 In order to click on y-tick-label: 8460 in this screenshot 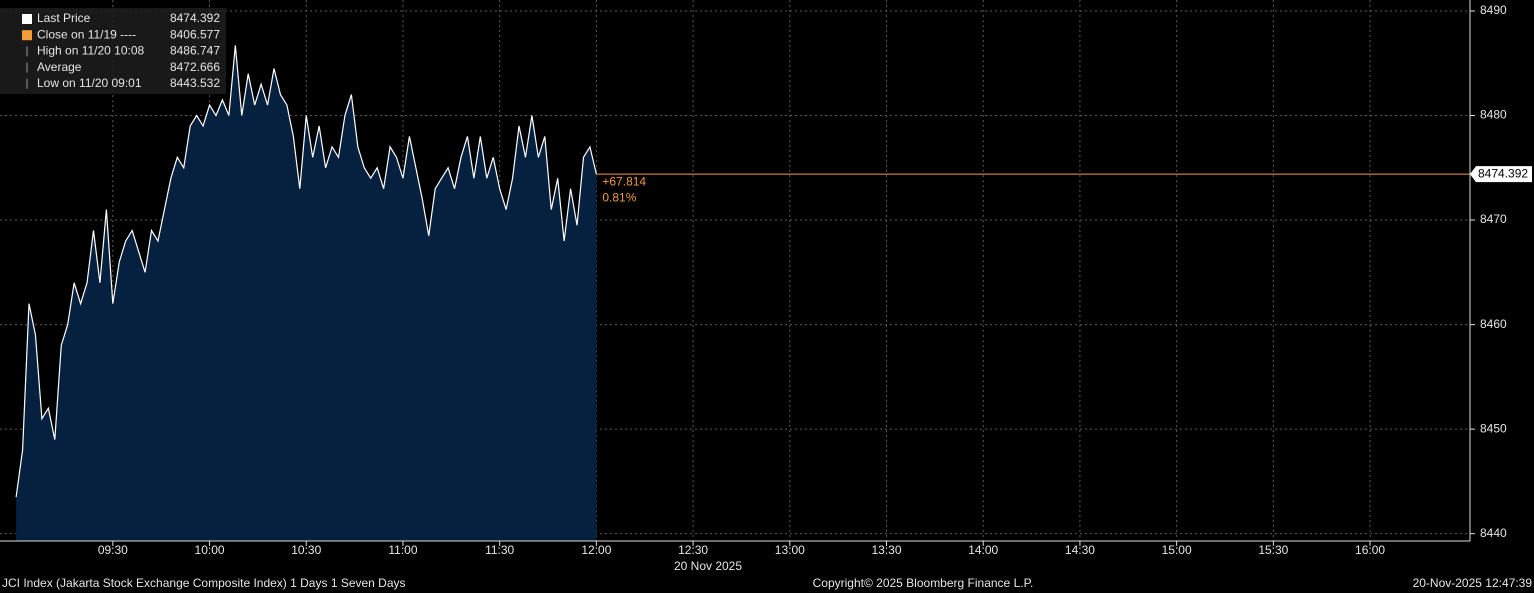, I will do `click(1493, 324)`.